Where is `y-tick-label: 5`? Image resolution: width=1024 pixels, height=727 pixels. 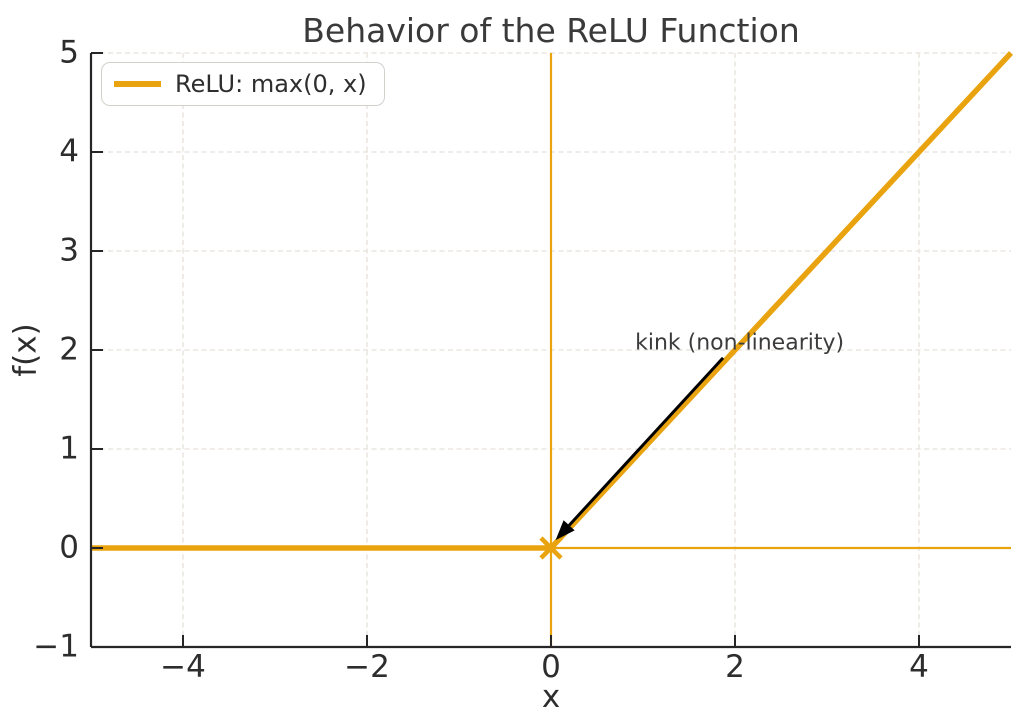 y-tick-label: 5 is located at coordinates (69, 52).